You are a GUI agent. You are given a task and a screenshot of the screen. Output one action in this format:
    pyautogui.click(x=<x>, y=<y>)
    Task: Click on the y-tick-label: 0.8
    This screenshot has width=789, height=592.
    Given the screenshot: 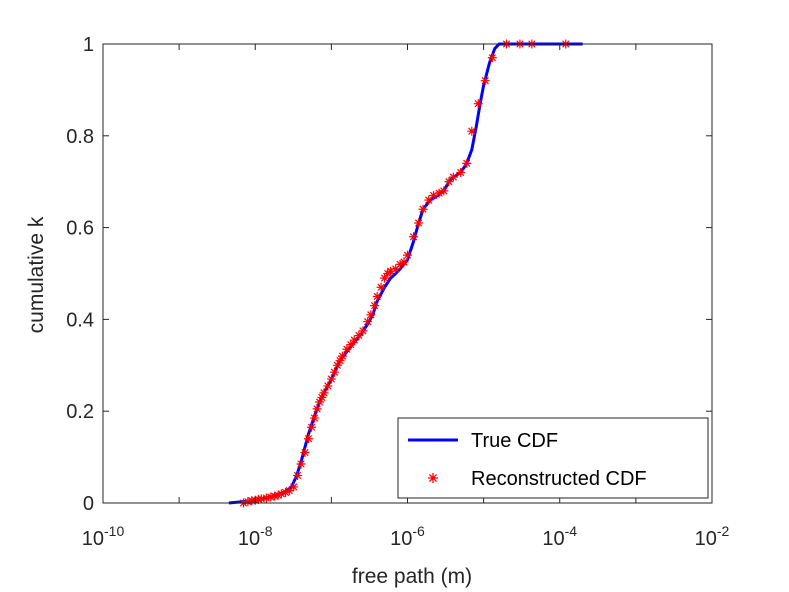 What is the action you would take?
    pyautogui.click(x=80, y=137)
    